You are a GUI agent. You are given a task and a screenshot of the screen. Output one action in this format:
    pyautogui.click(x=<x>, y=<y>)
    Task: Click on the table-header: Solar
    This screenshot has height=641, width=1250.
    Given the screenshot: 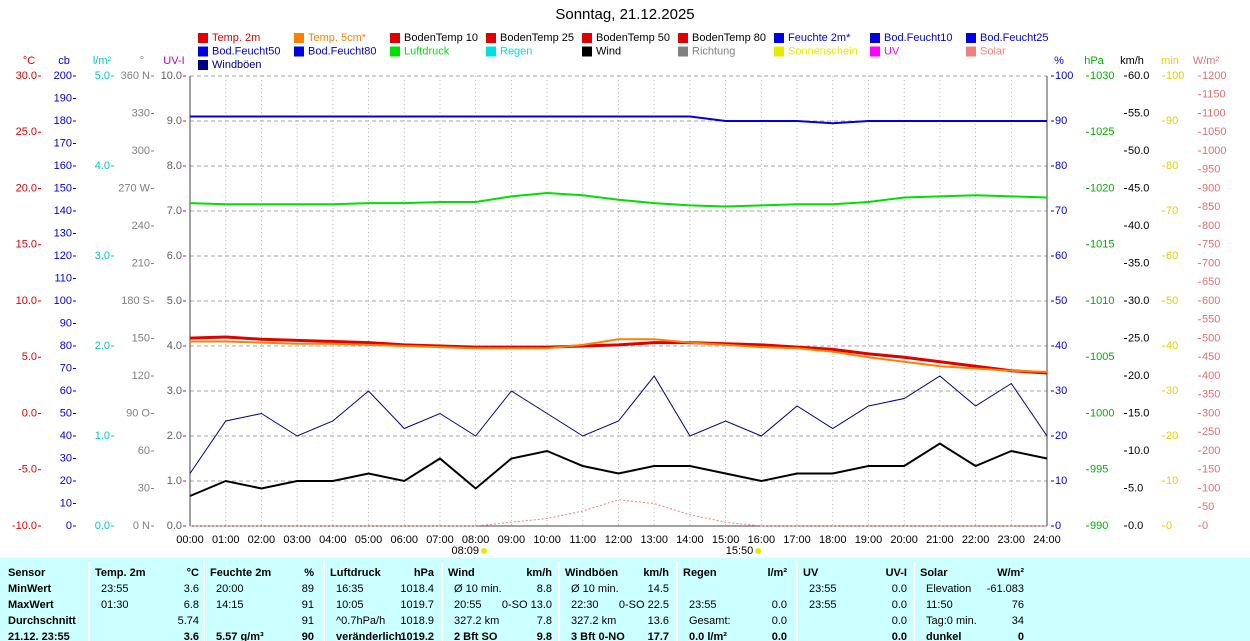 What is the action you would take?
    pyautogui.click(x=934, y=573)
    